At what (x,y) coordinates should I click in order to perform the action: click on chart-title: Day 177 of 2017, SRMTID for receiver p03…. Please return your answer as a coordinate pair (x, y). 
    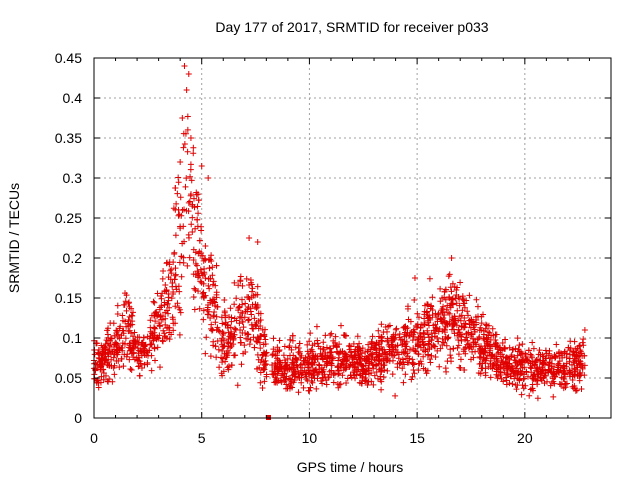
    Looking at the image, I should click on (351, 27).